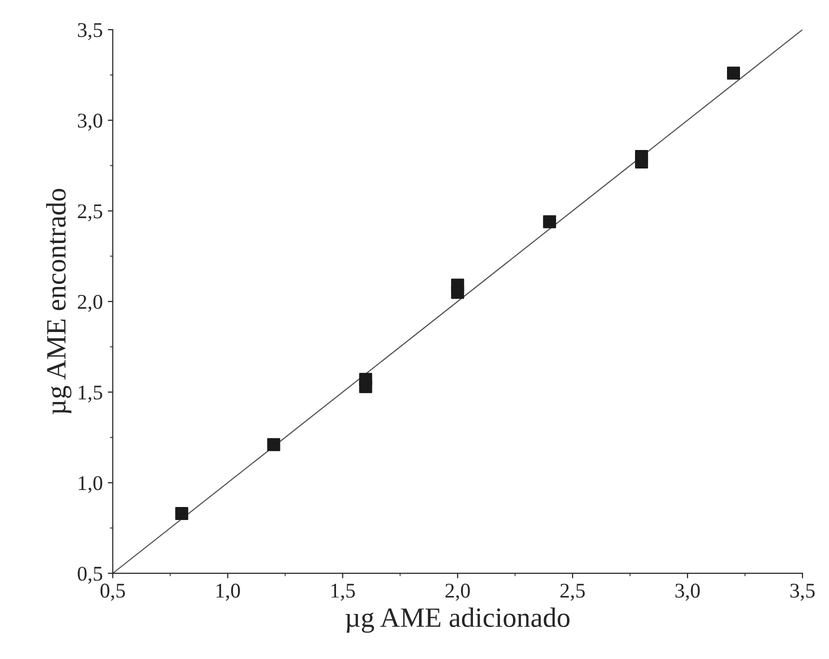 This screenshot has width=829, height=659. I want to click on y-tick-label: 3,5, so click(90, 31).